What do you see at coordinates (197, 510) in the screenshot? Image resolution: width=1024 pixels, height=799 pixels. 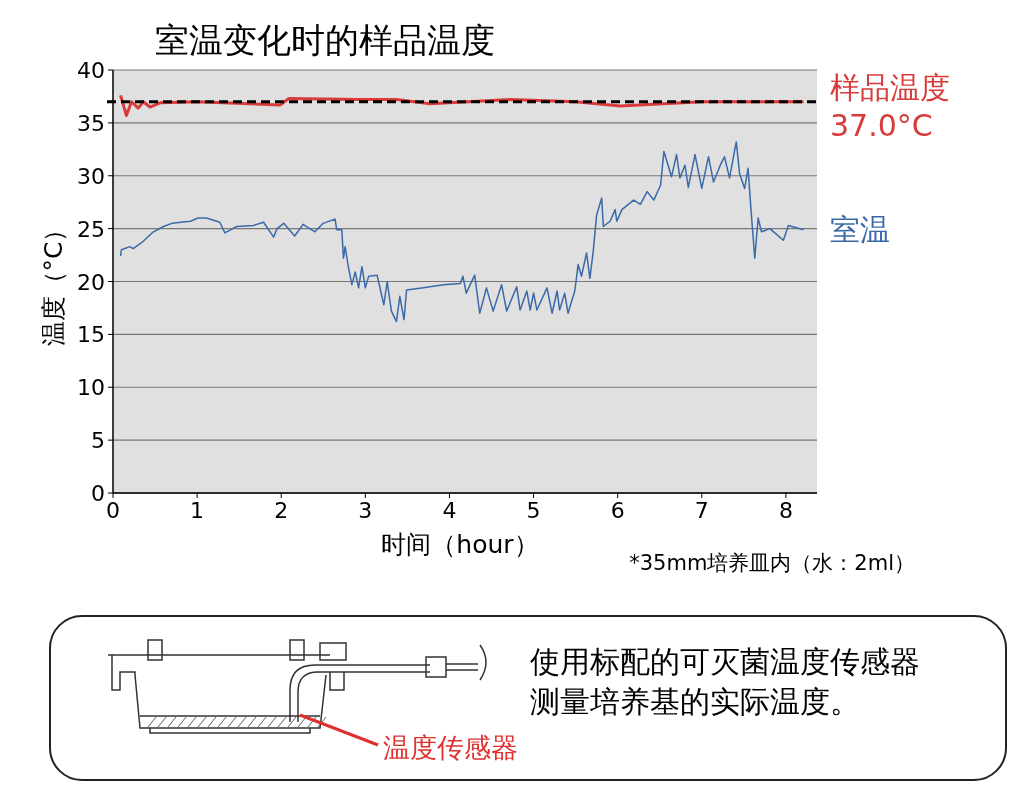 I see `x-tick-label: 1` at bounding box center [197, 510].